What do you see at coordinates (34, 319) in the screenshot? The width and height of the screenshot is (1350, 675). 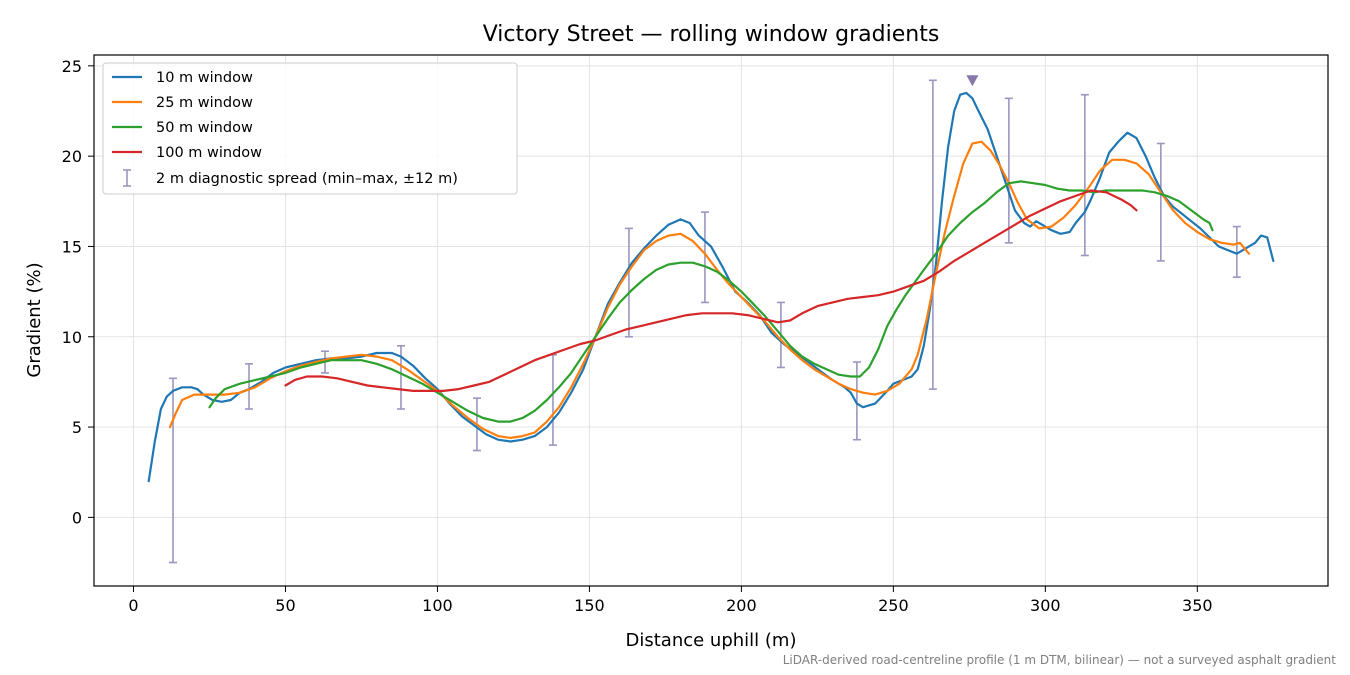 I see `y-axis-label: Gradient (%)` at bounding box center [34, 319].